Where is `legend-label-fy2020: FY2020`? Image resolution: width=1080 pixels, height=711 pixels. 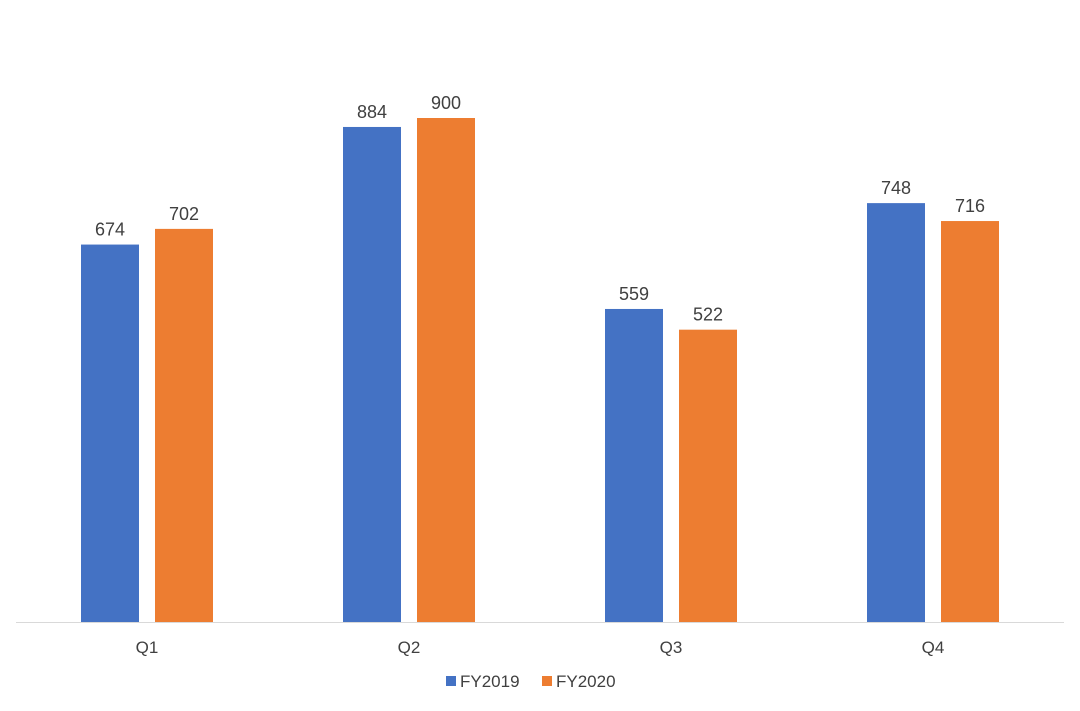 legend-label-fy2020: FY2020 is located at coordinates (586, 681).